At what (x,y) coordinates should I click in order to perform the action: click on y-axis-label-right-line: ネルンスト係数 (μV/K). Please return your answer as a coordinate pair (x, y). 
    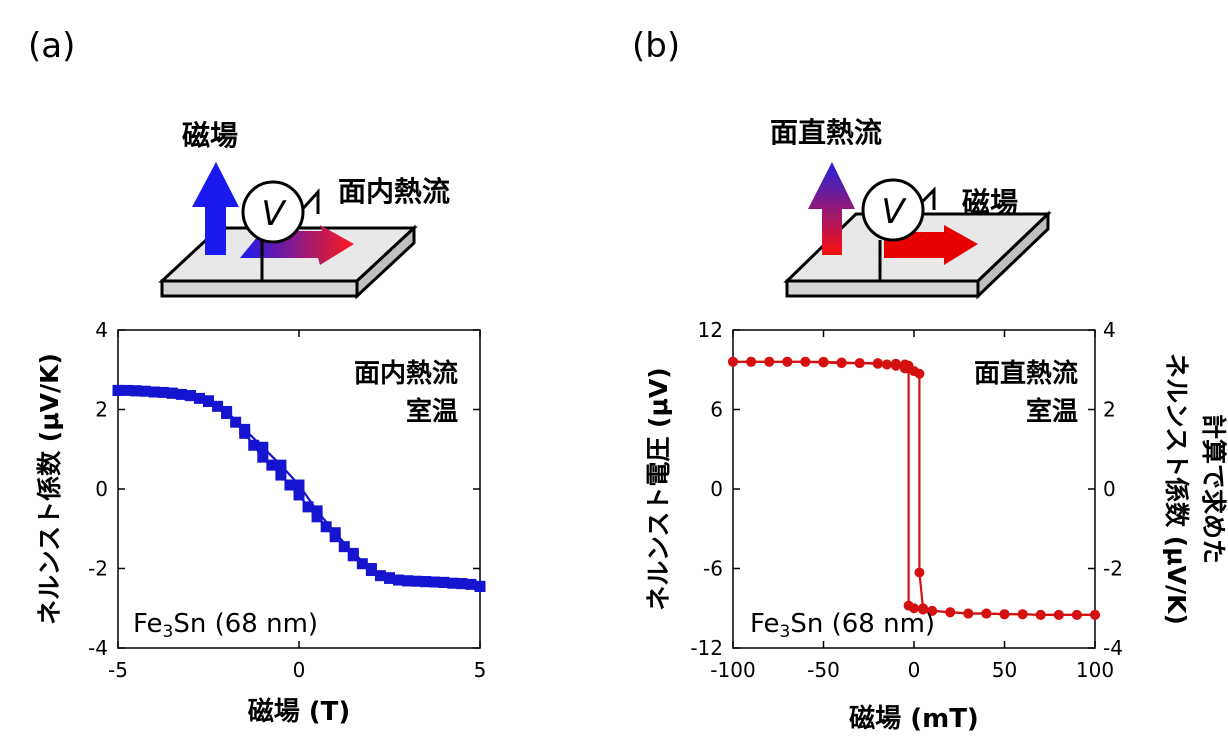
    Looking at the image, I should click on (1176, 489).